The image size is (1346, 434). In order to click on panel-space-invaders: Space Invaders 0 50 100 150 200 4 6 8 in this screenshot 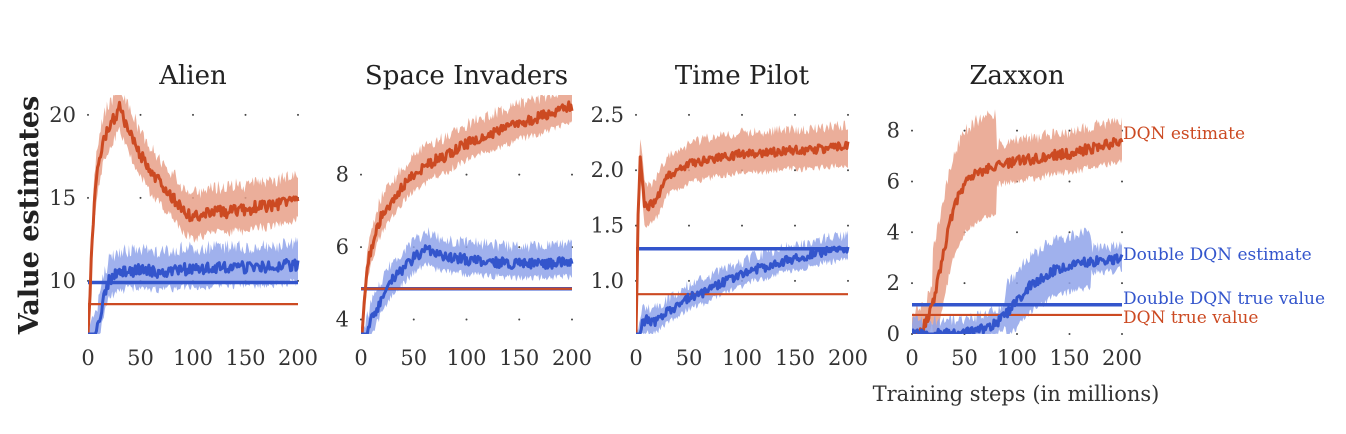, I will do `click(464, 215)`.